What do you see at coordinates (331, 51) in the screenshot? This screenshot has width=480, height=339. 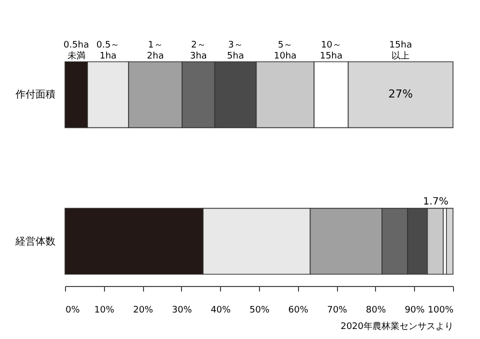 I see `series-label: 10～ 15ha` at bounding box center [331, 51].